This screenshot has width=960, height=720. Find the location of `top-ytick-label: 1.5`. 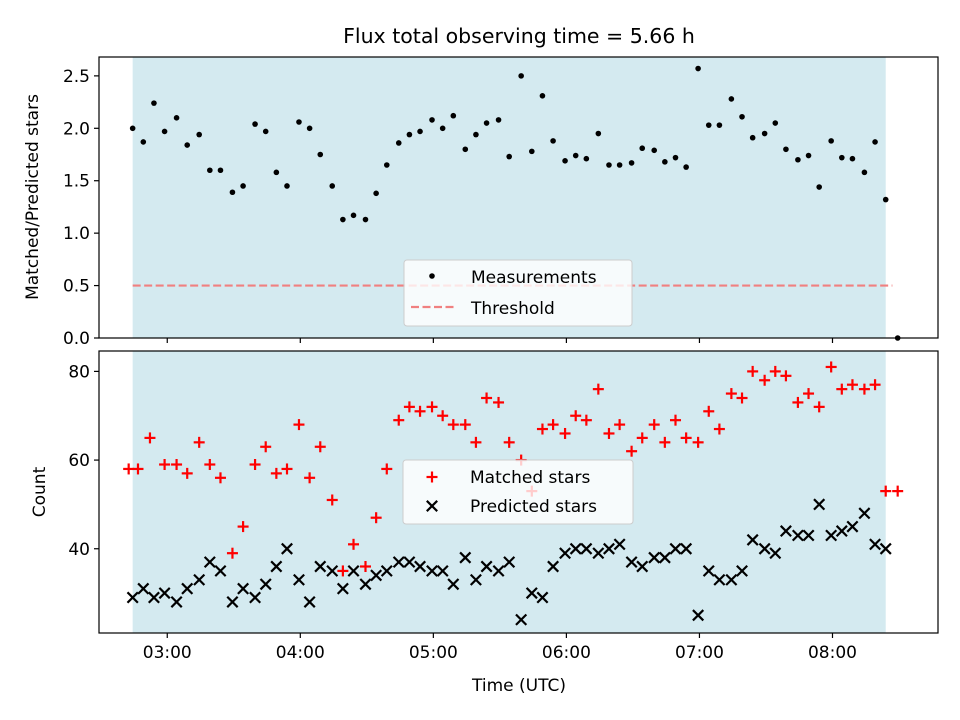

top-ytick-label: 1.5 is located at coordinates (76, 182).